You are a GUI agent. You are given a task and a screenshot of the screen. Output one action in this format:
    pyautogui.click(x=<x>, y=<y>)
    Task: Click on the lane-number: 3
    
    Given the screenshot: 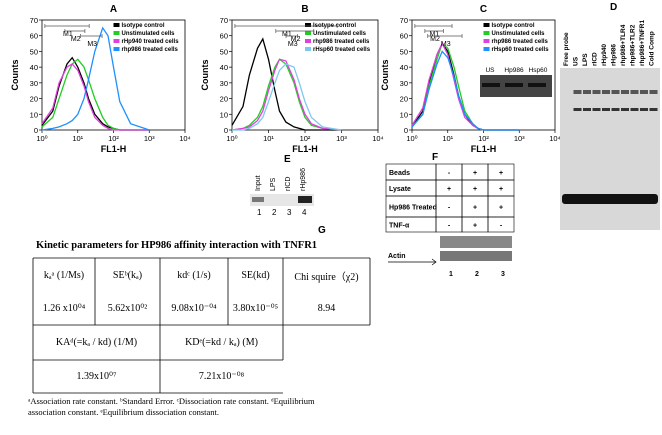 What is the action you would take?
    pyautogui.click(x=503, y=274)
    